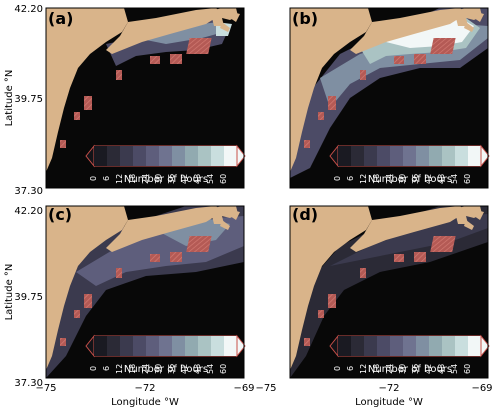  What do you see at coordinates (305, 18) in the screenshot?
I see `panel-label: (b)` at bounding box center [305, 18].